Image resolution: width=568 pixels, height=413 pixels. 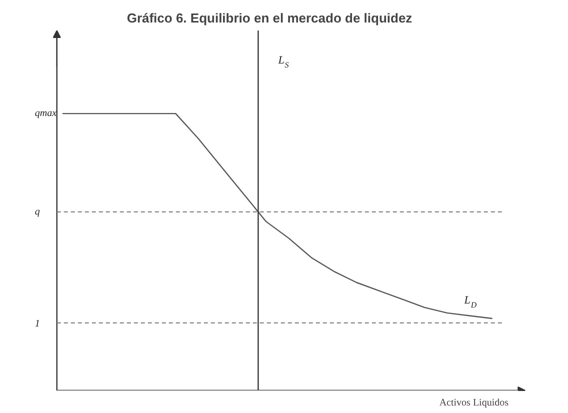 I want to click on x-axis-title: Activos Liquidos, so click(x=474, y=403).